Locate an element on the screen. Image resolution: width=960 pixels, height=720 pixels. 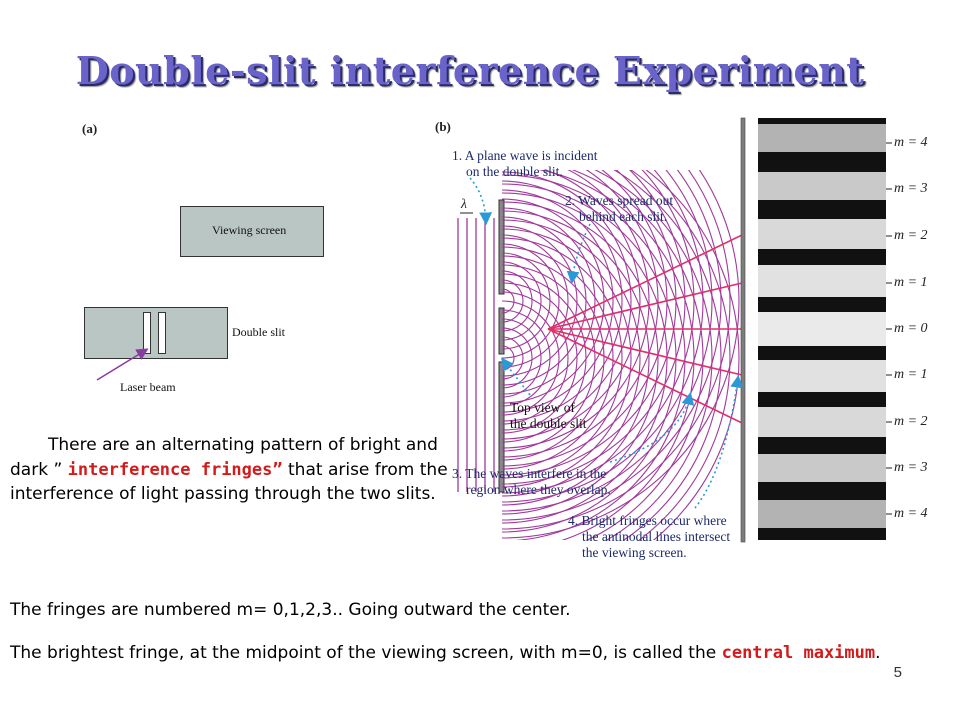
note-3-line-2: region where they overlap. is located at coordinates (538, 489).